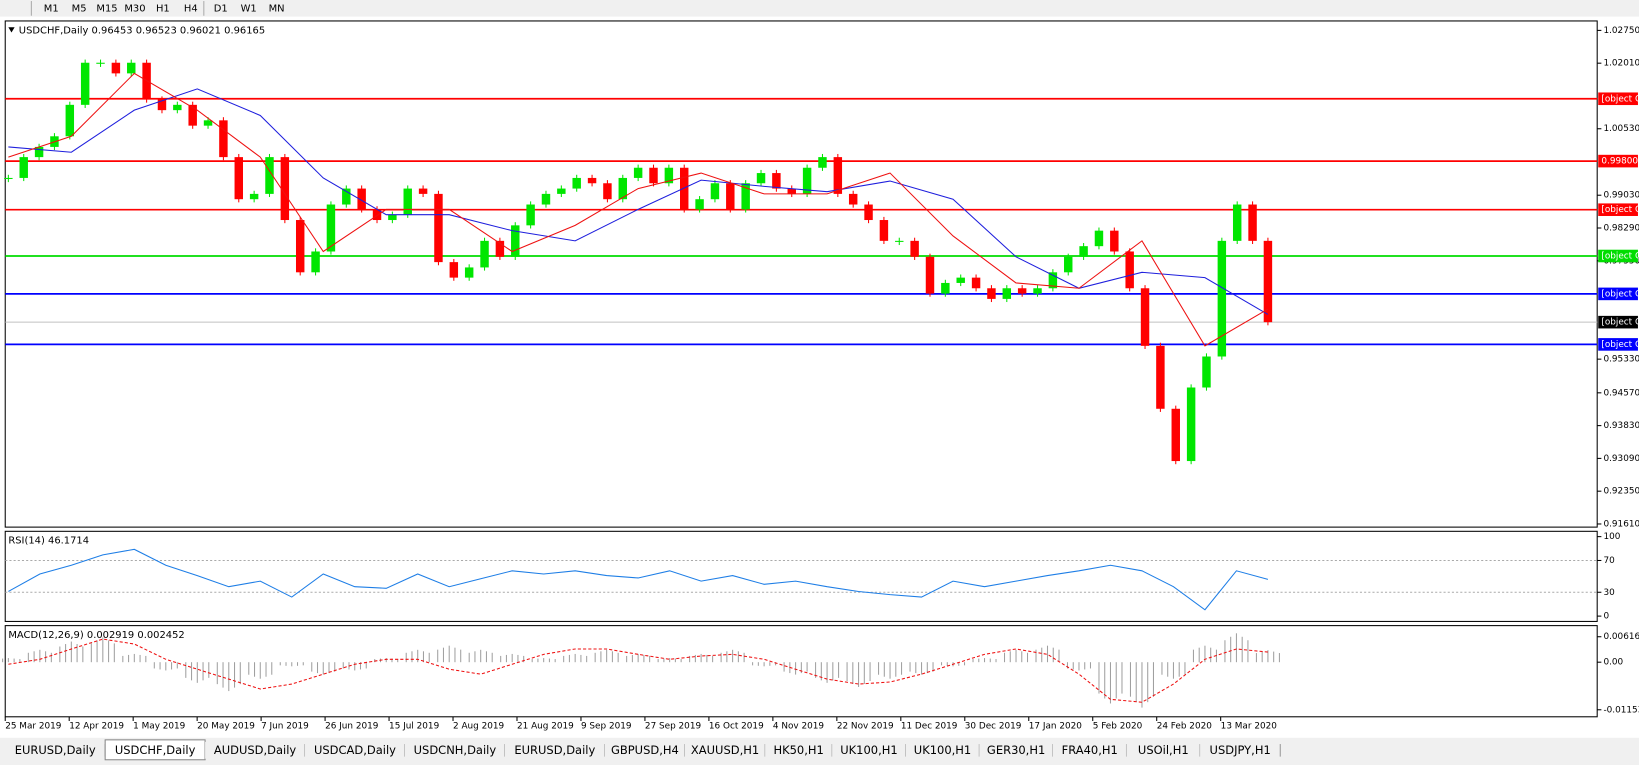 This screenshot has width=1639, height=765. I want to click on y-tick-label: 0.00, so click(1613, 663).